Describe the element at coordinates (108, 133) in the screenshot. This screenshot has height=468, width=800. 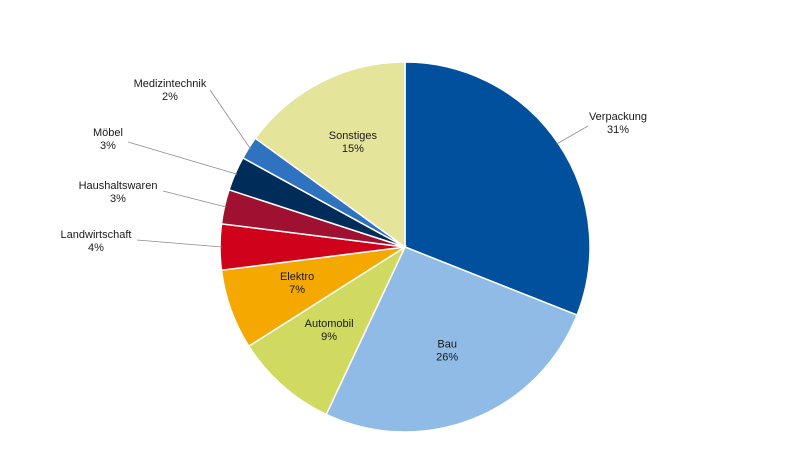
I see `slice-name-moebel: Möbel` at that location.